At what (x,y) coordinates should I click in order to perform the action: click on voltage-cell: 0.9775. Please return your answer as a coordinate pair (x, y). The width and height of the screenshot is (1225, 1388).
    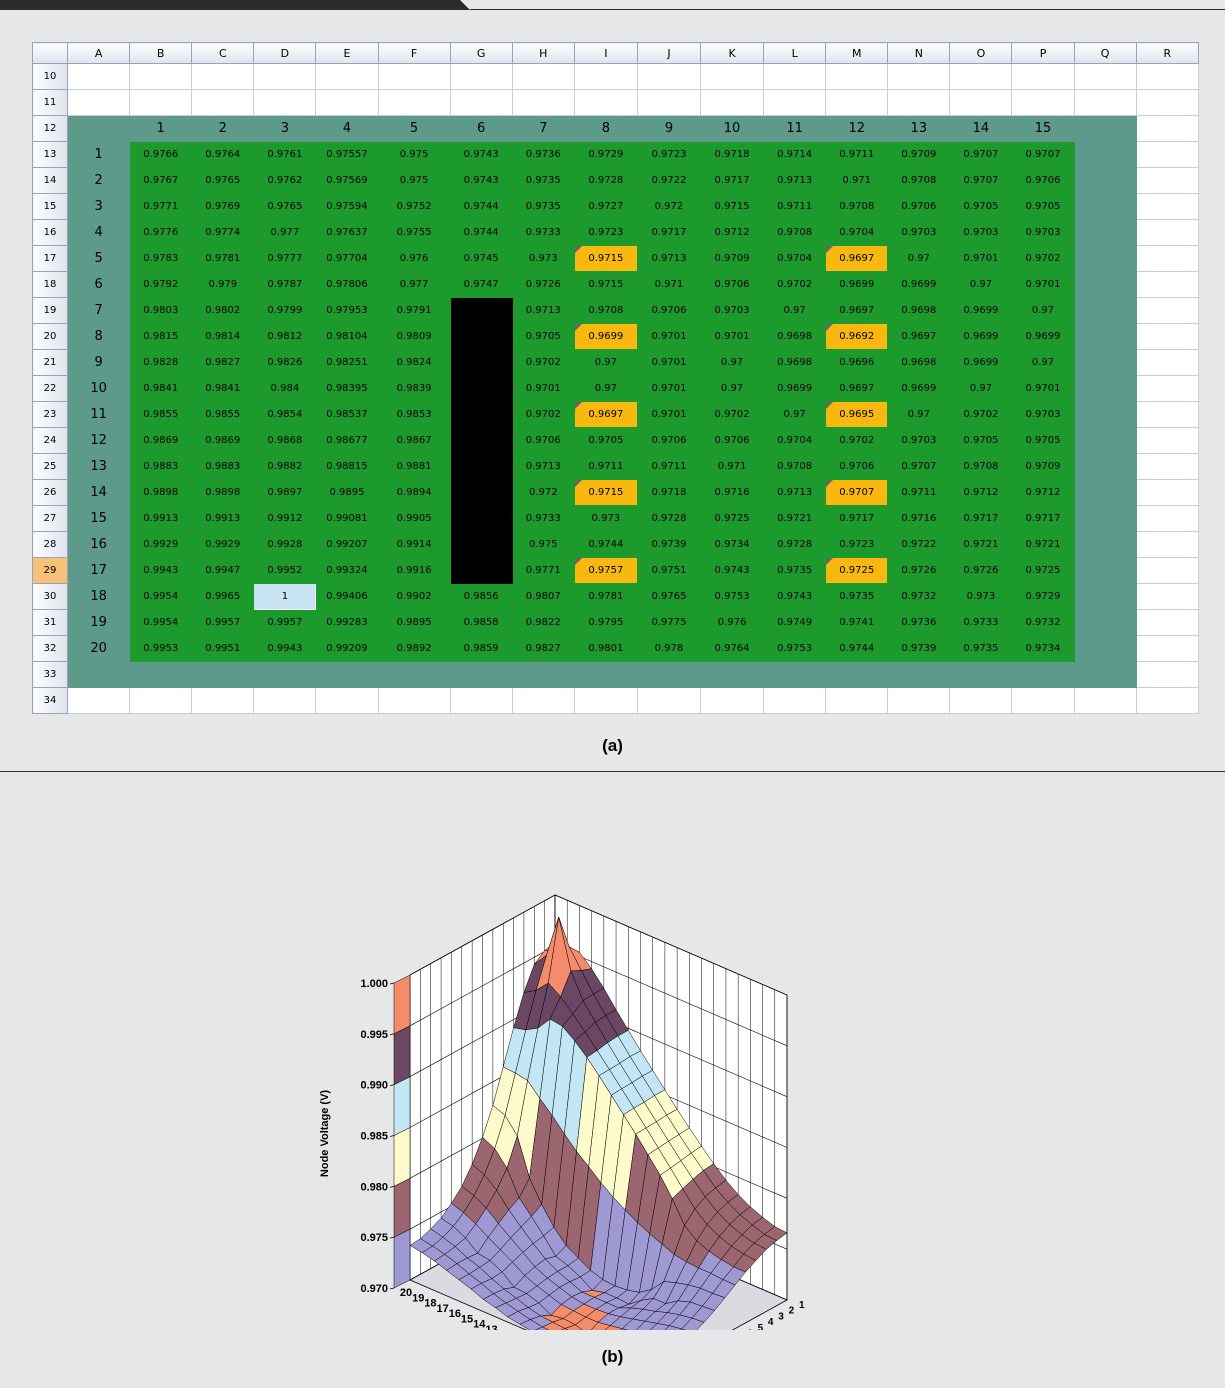
    Looking at the image, I should click on (669, 622).